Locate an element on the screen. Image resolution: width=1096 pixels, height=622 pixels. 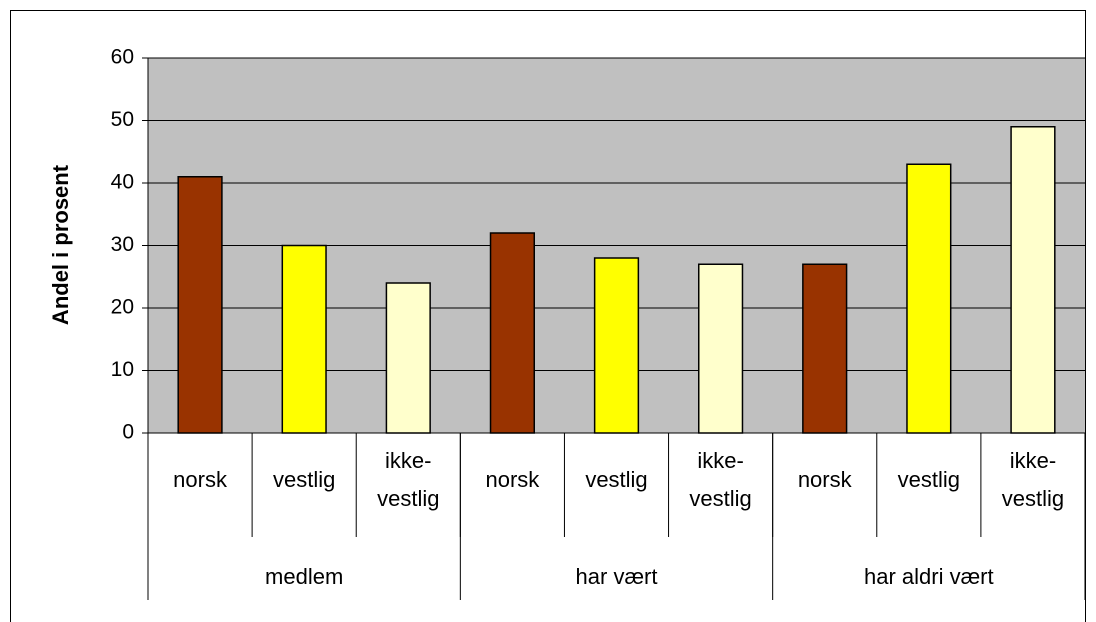
group-label: har aldri vært is located at coordinates (929, 576).